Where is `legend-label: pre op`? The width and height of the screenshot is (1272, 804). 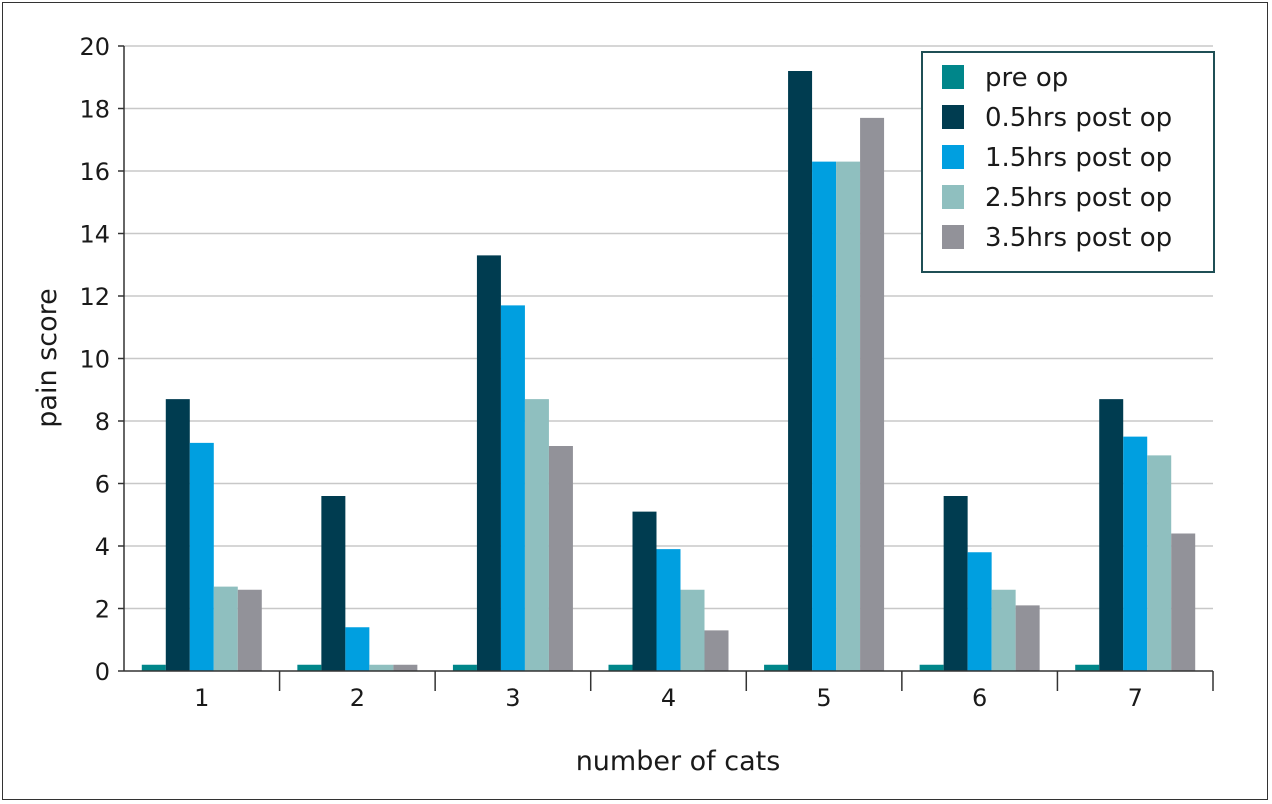 legend-label: pre op is located at coordinates (1026, 78).